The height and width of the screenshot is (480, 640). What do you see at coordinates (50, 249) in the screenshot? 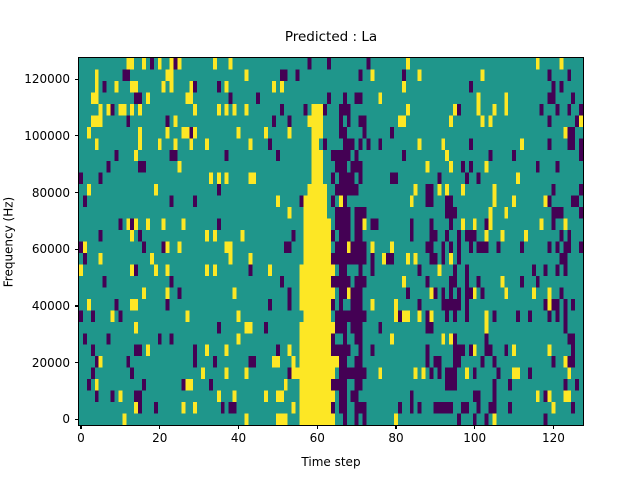
I see `y-tick-label: 60000` at bounding box center [50, 249].